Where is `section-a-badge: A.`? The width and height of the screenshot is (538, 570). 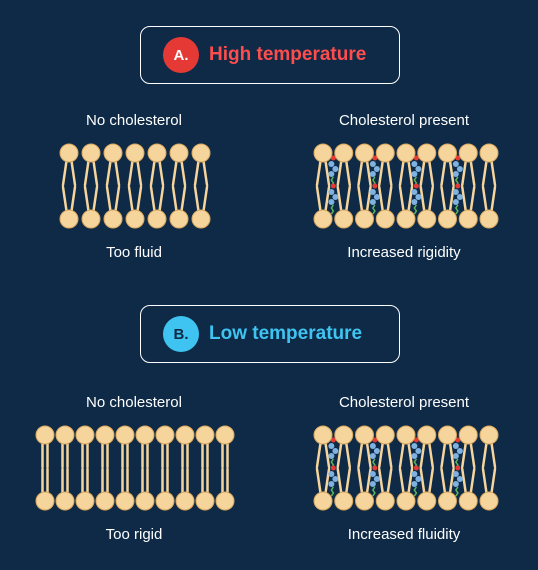 section-a-badge: A. is located at coordinates (181, 55).